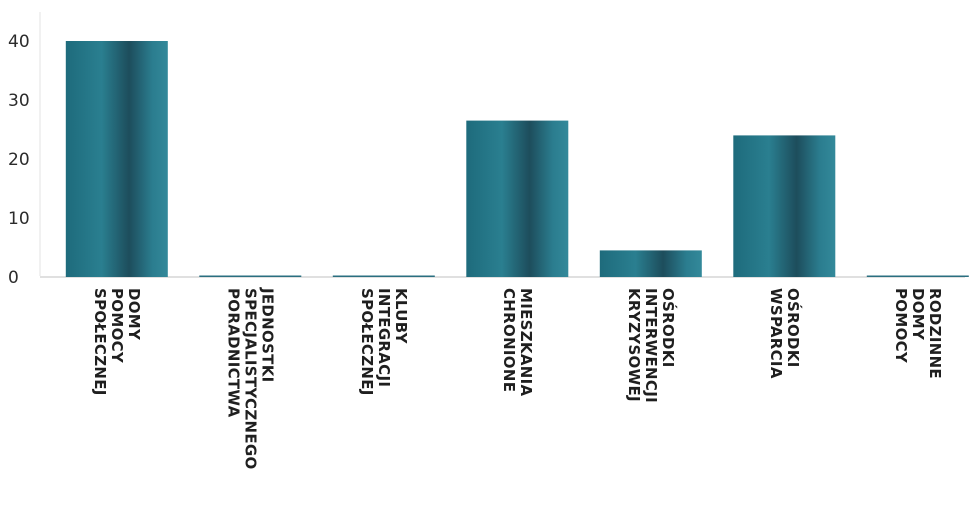 This screenshot has height=526, width=979. What do you see at coordinates (233, 353) in the screenshot?
I see `category-label-line: PORADNICTWA` at bounding box center [233, 353].